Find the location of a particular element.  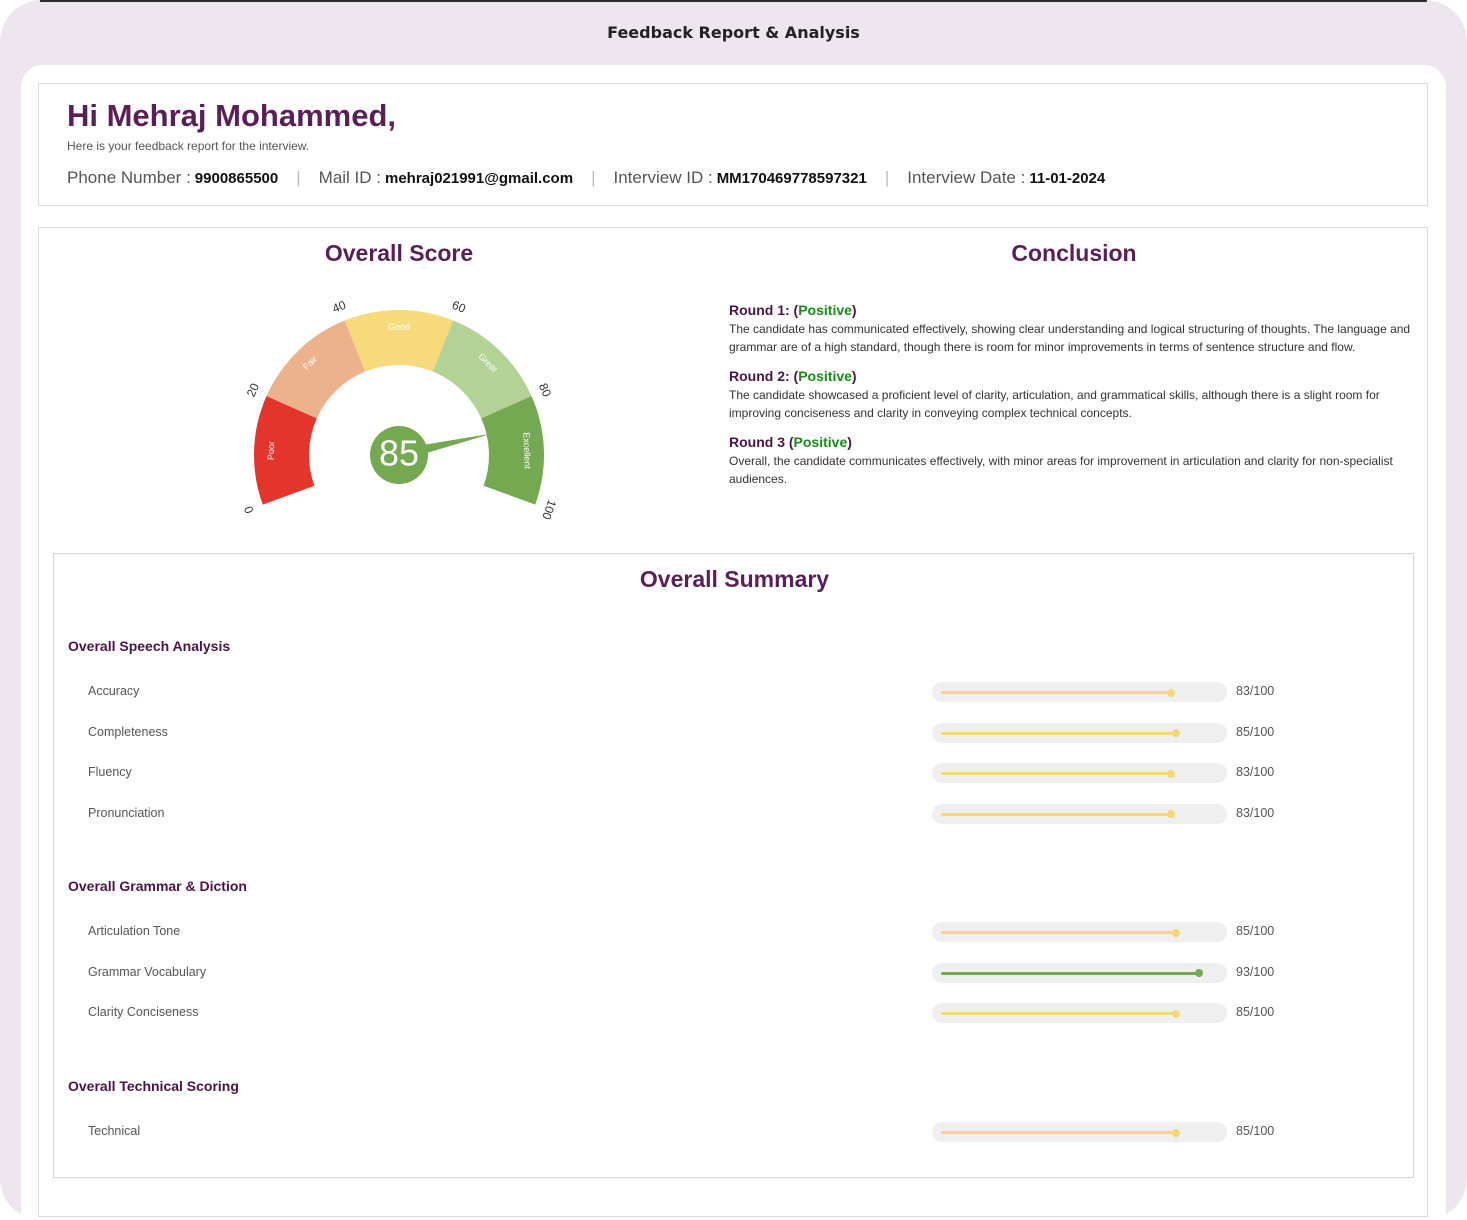

interview-id-label: Interview ID : is located at coordinates (663, 177).